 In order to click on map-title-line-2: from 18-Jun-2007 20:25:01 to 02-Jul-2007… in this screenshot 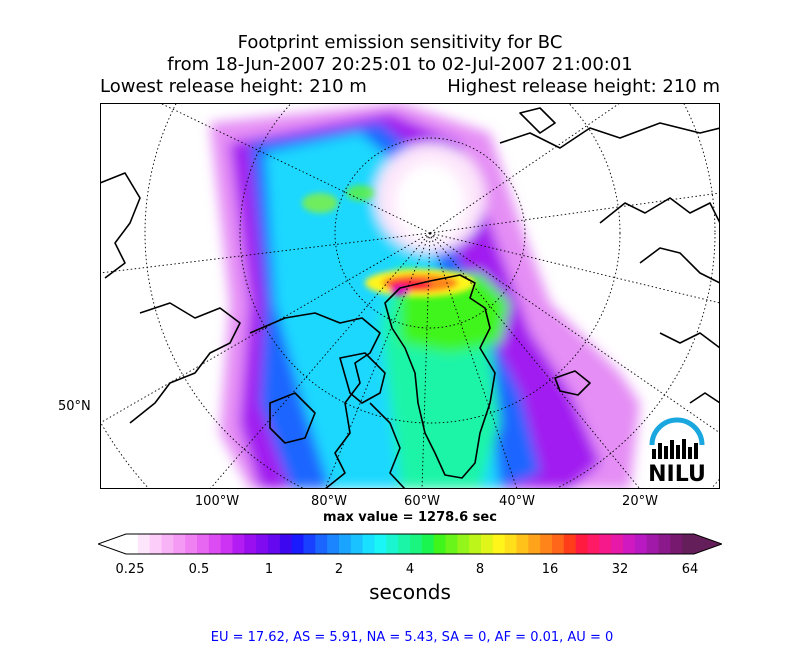, I will do `click(400, 64)`.